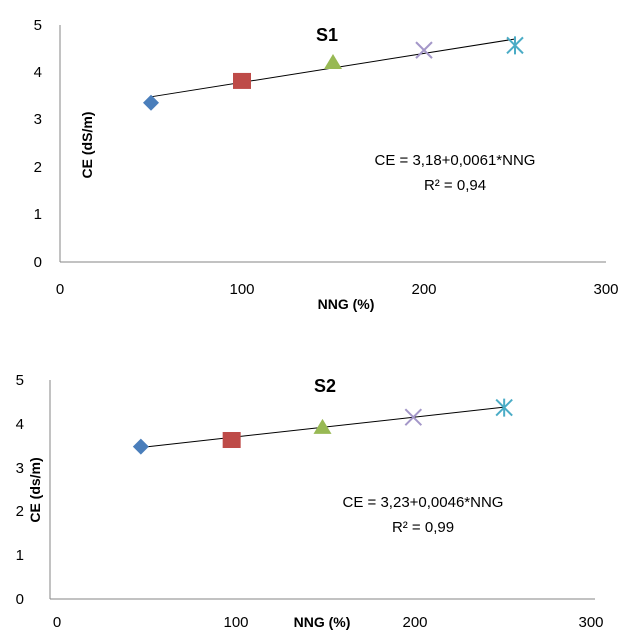 The width and height of the screenshot is (630, 633). Describe the element at coordinates (455, 160) in the screenshot. I see `trendline-equation: CE = 3,18+0,0061*NNG` at that location.